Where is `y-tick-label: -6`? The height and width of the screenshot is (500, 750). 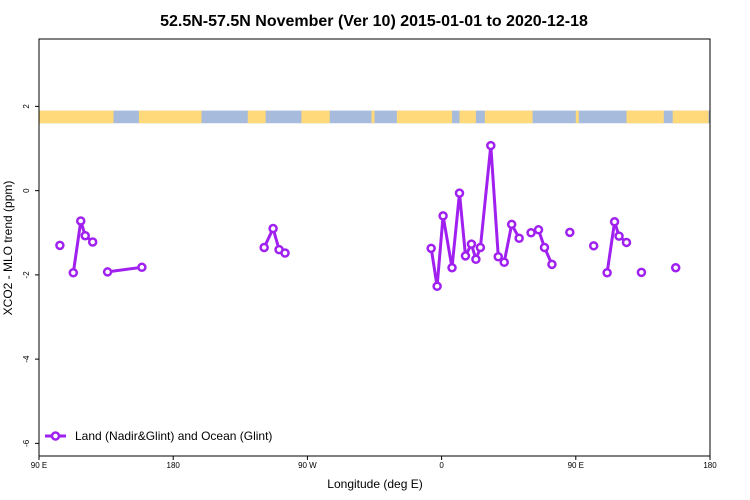
y-tick-label: -6 is located at coordinates (26, 443).